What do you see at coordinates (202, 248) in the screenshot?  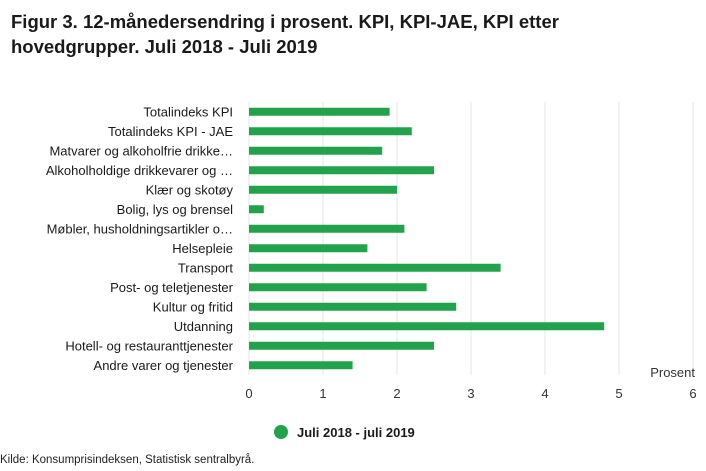 I see `category-label: Helsepleie` at bounding box center [202, 248].